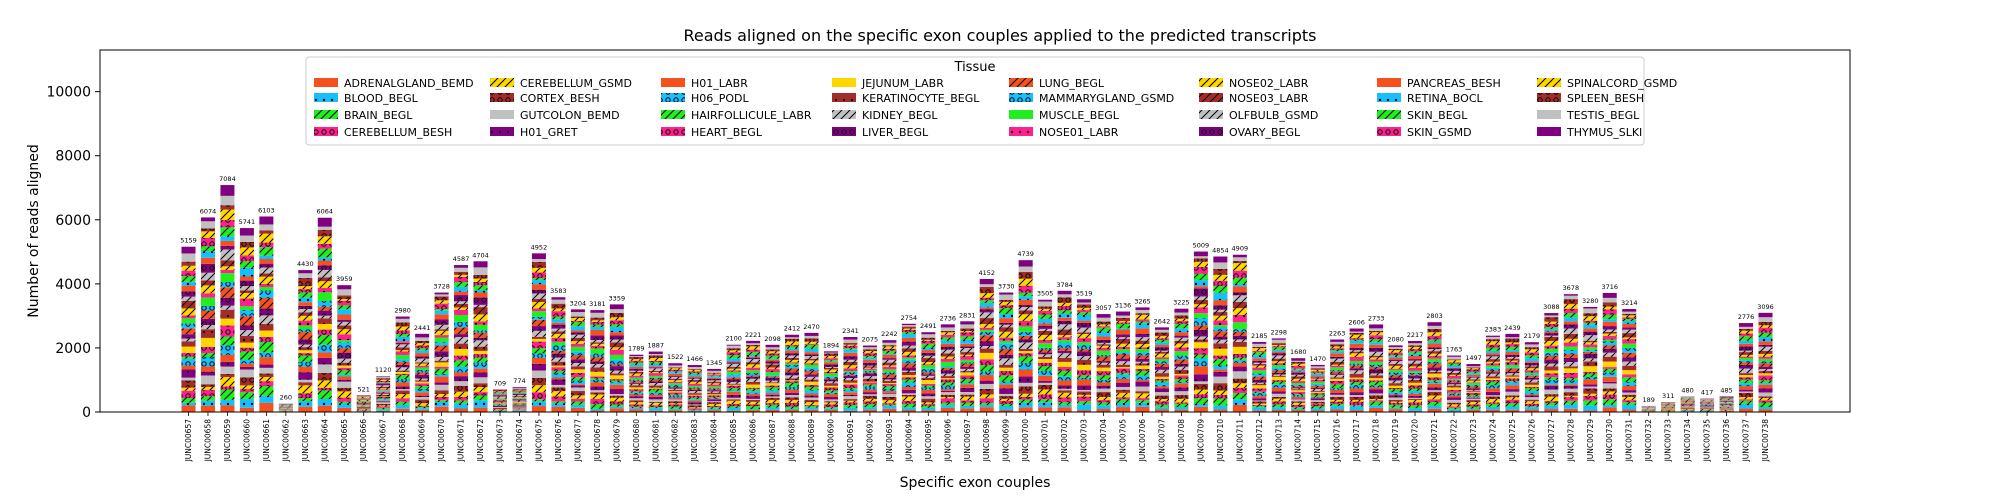 This screenshot has width=2000, height=500. What do you see at coordinates (188, 441) in the screenshot?
I see `x-tick-label: JUNC00657` at bounding box center [188, 441].